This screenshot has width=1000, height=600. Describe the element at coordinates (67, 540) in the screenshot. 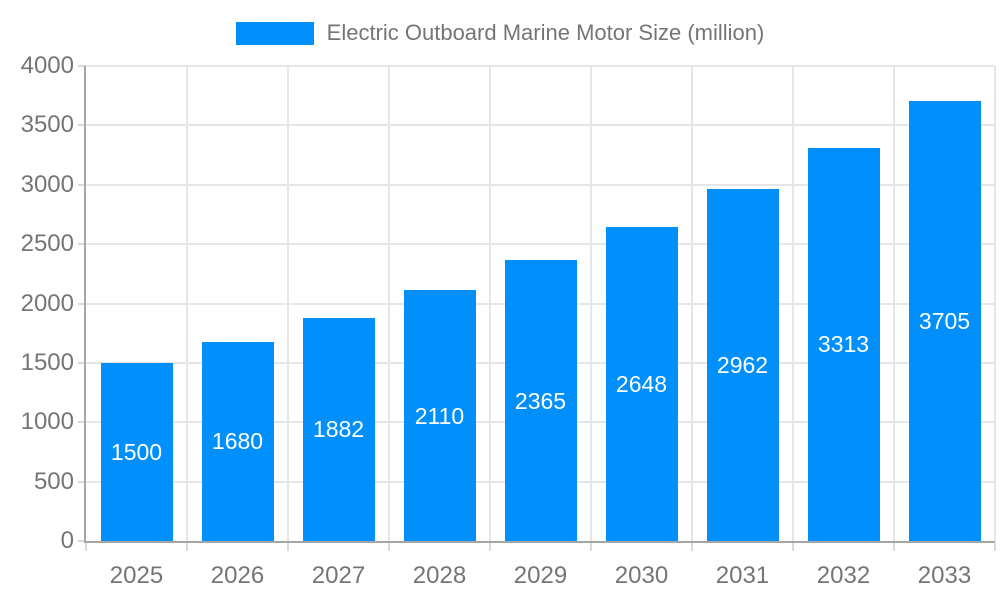

I see `y-tick-label: 0` at that location.